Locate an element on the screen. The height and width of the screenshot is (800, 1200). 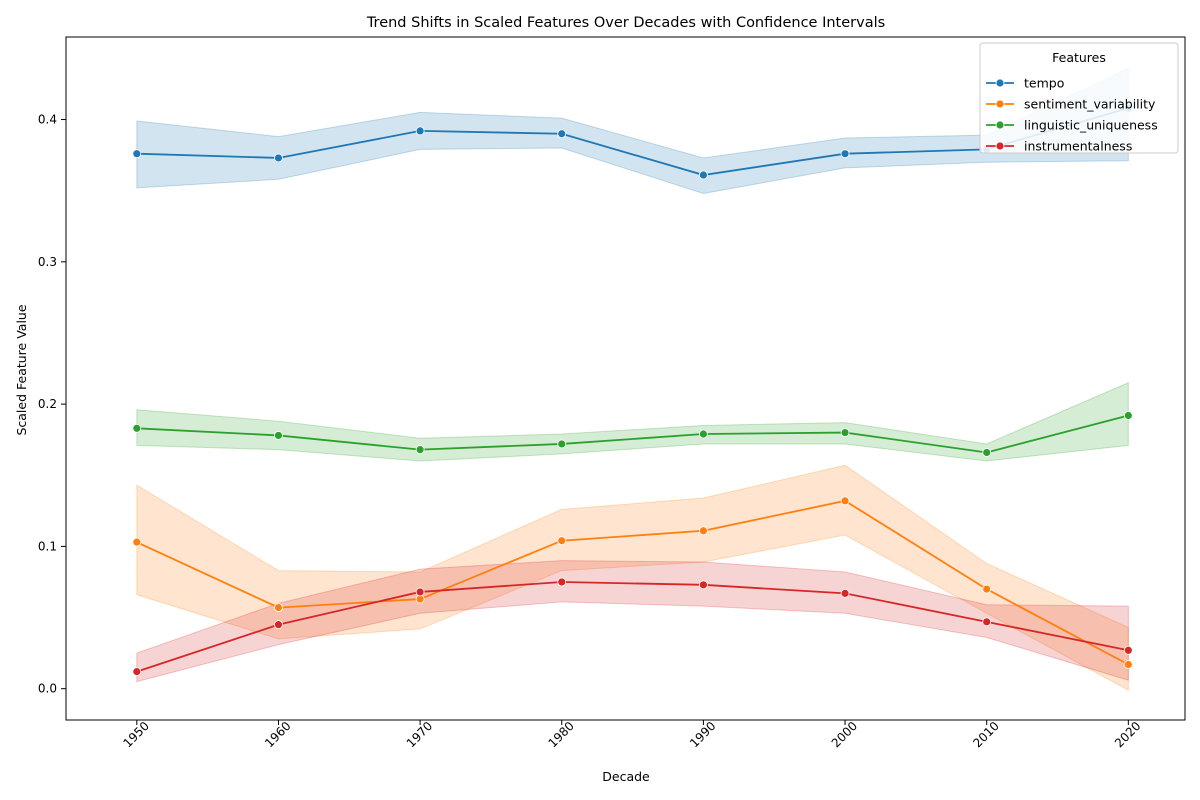
y-axis: 0.0 0.1 0.2 0.3 0.4 is located at coordinates (52, 404).